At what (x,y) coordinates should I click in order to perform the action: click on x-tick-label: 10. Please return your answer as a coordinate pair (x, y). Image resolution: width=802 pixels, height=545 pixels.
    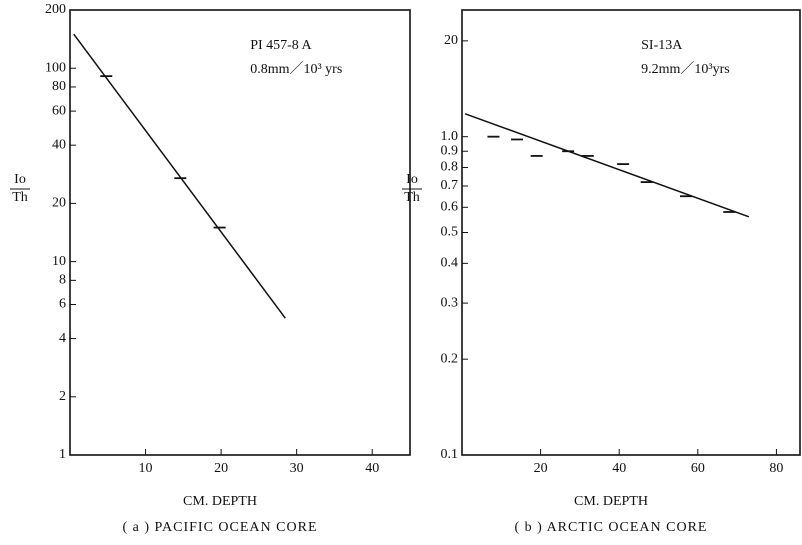
    Looking at the image, I should click on (146, 468).